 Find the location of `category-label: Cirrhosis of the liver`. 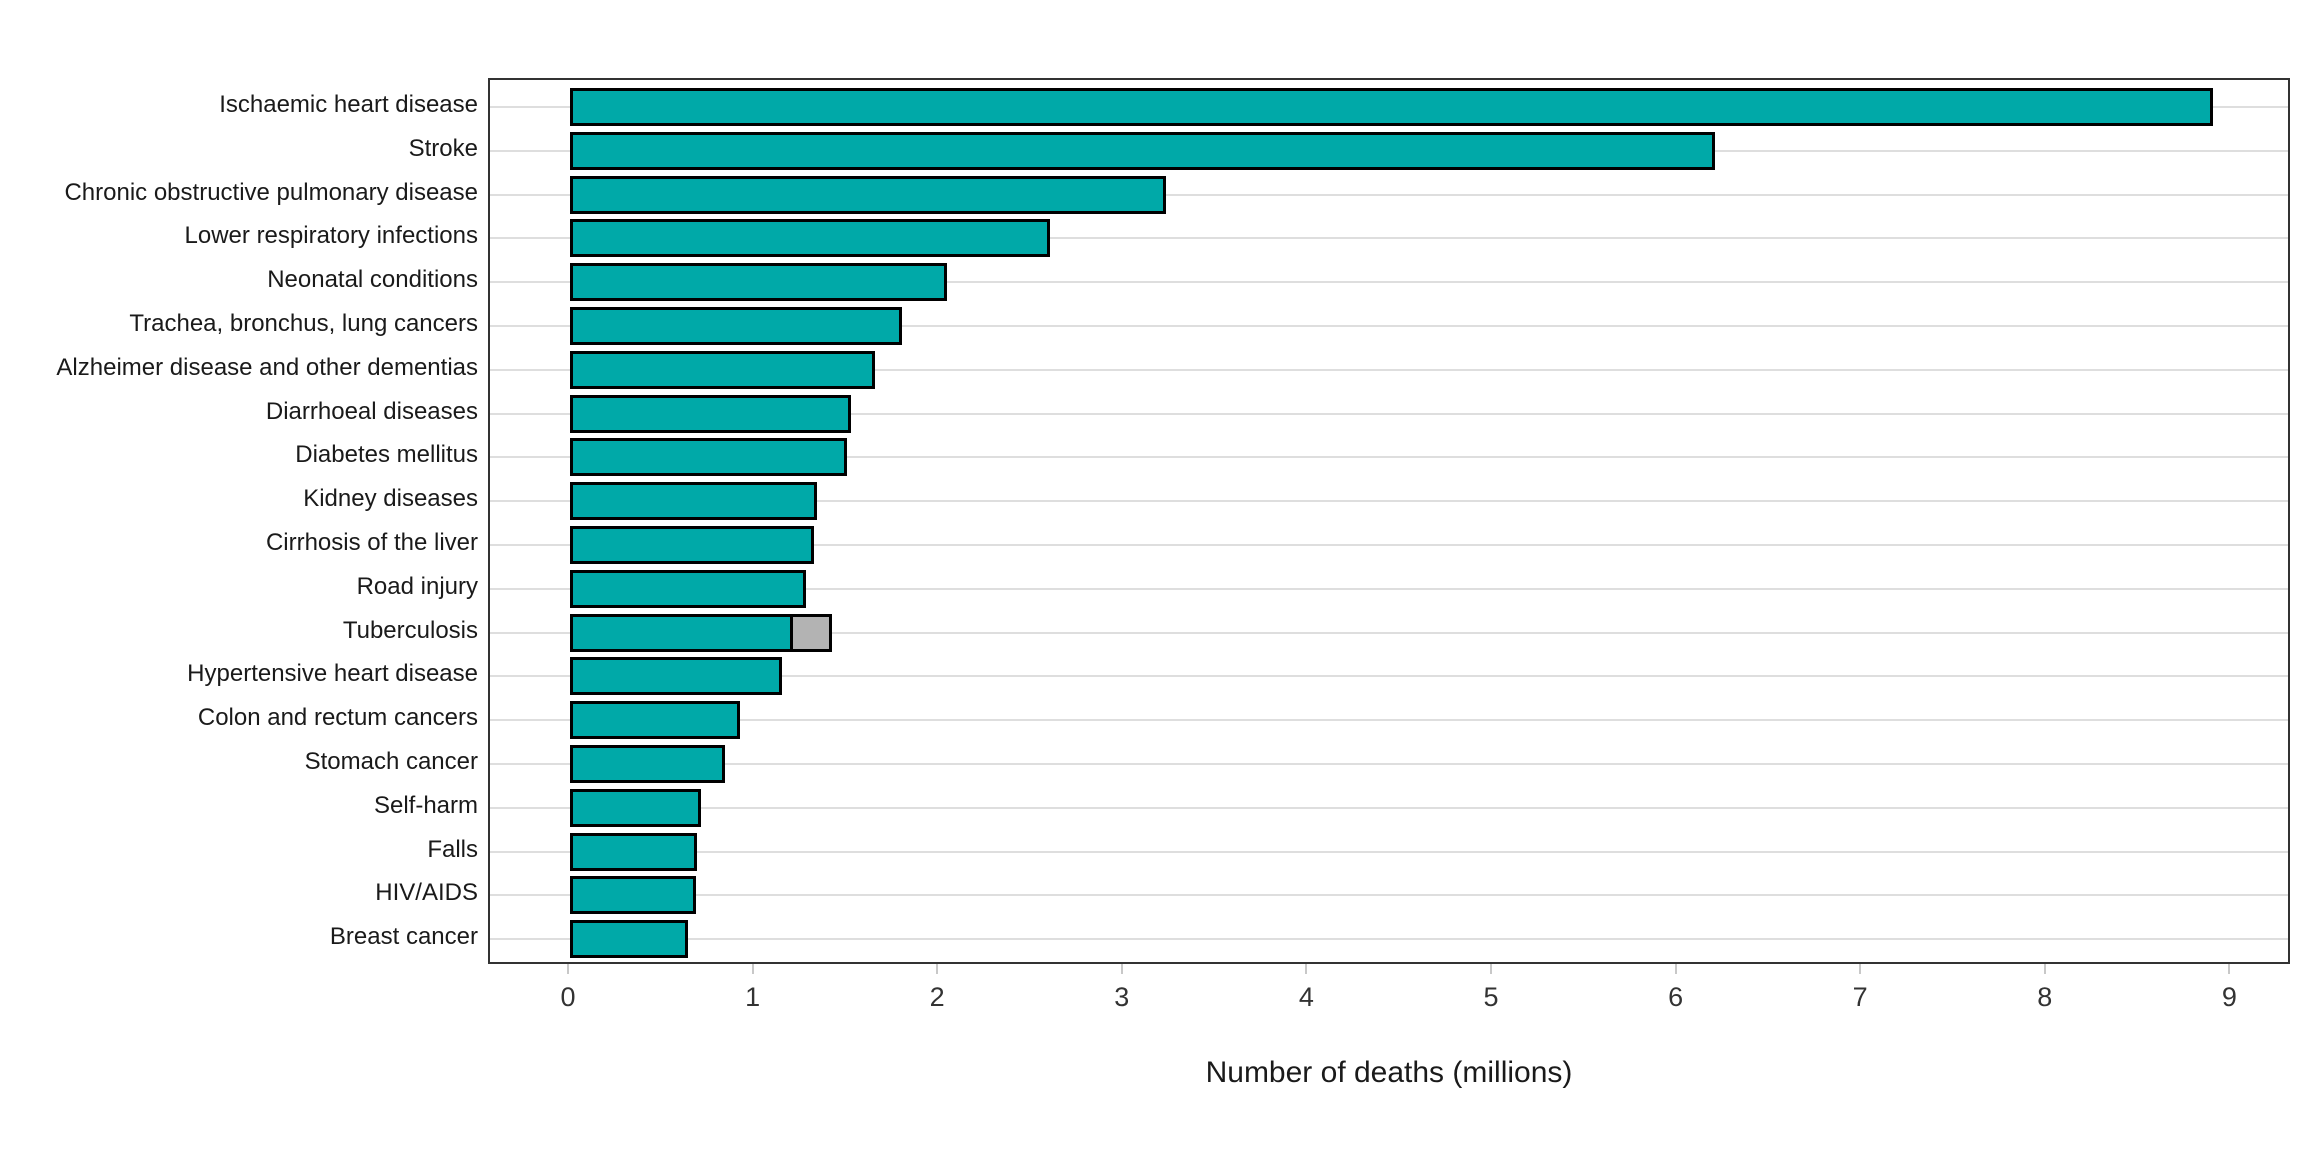

category-label: Cirrhosis of the liver is located at coordinates (371, 542).